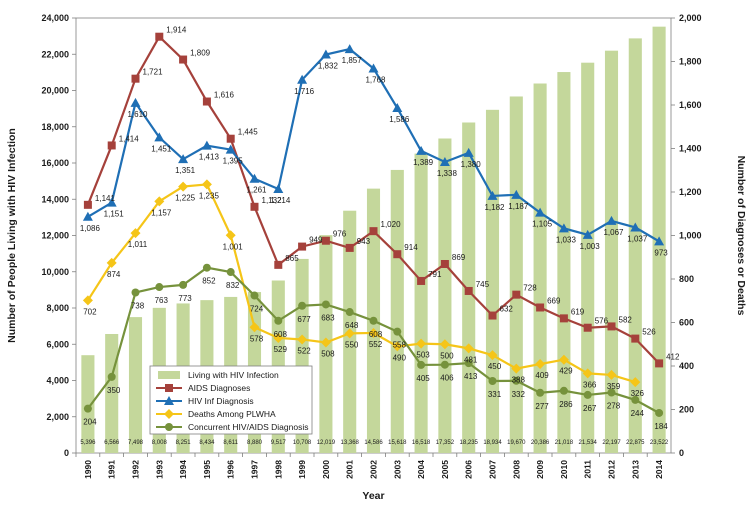  I want to click on data-label-deaths-among-plwha: 1,157, so click(161, 212).